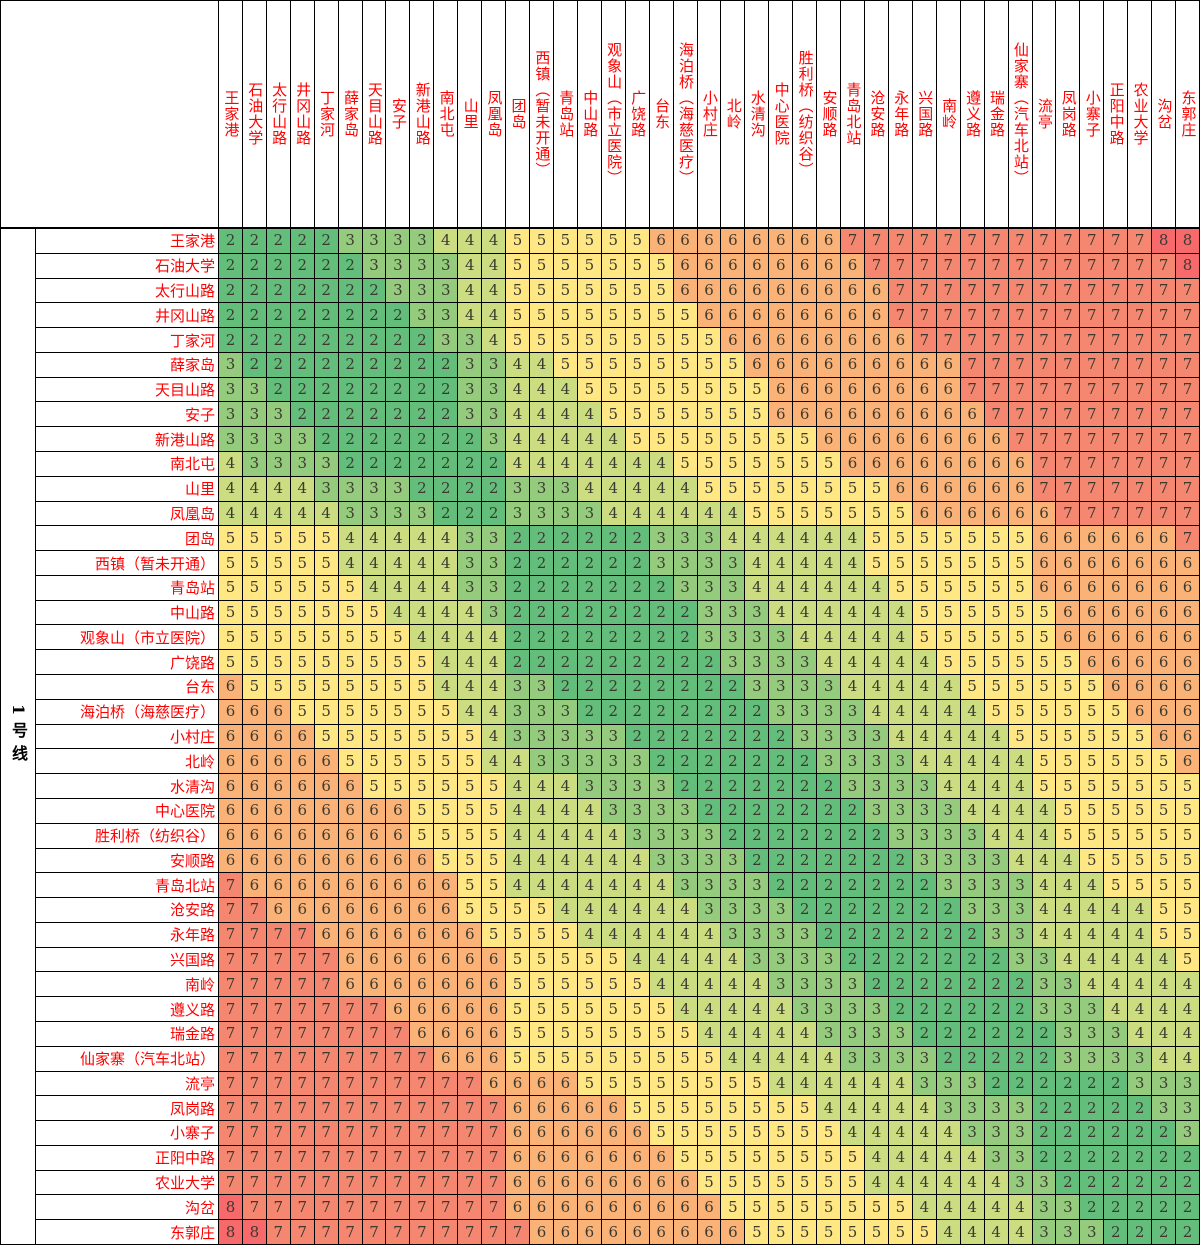 The width and height of the screenshot is (1200, 1245). What do you see at coordinates (1188, 115) in the screenshot?
I see `column-header: 东郭庄` at bounding box center [1188, 115].